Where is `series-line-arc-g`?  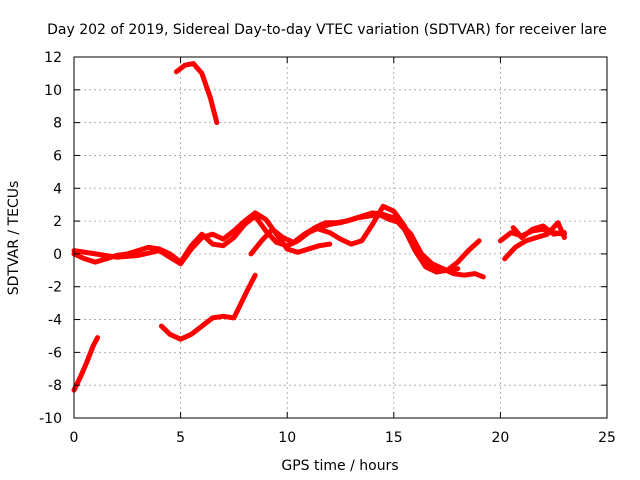 series-line-arc-g is located at coordinates (388, 238).